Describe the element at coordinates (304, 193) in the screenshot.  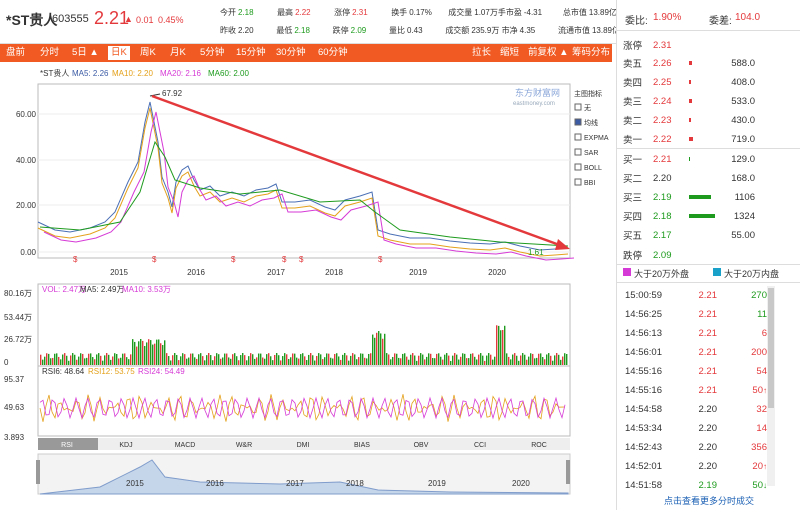
I see `ma60-line` at that location.